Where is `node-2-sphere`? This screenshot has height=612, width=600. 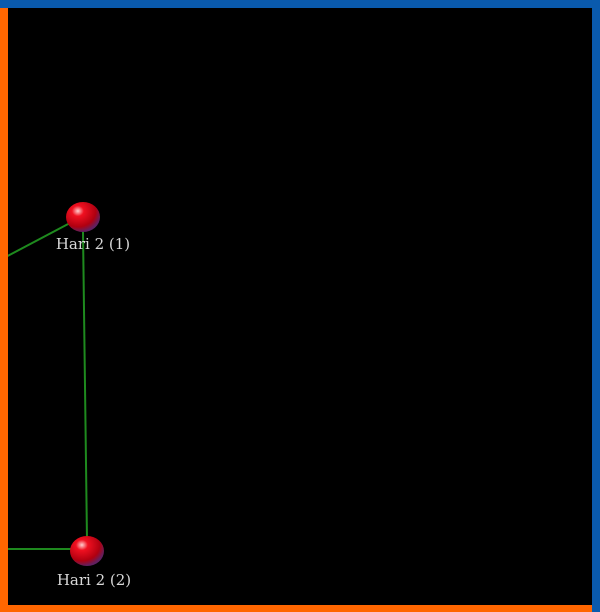 node-2-sphere is located at coordinates (87, 551).